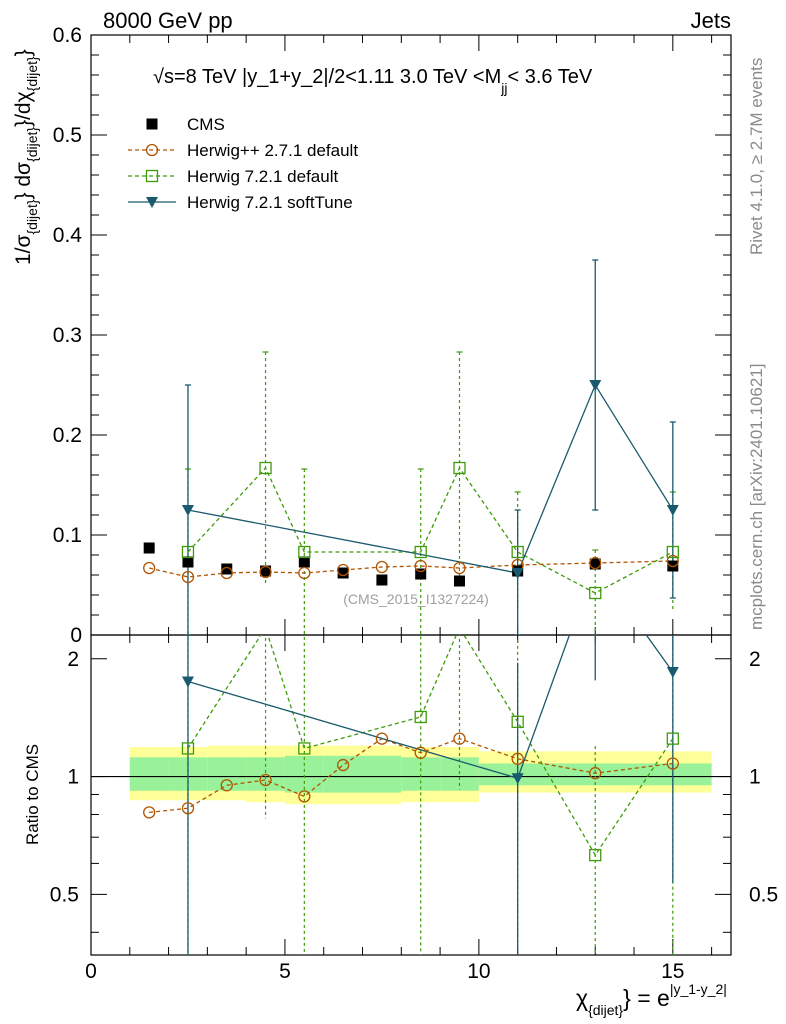  What do you see at coordinates (32, 216) in the screenshot?
I see `y-label-b: {dijet}` at bounding box center [32, 216].